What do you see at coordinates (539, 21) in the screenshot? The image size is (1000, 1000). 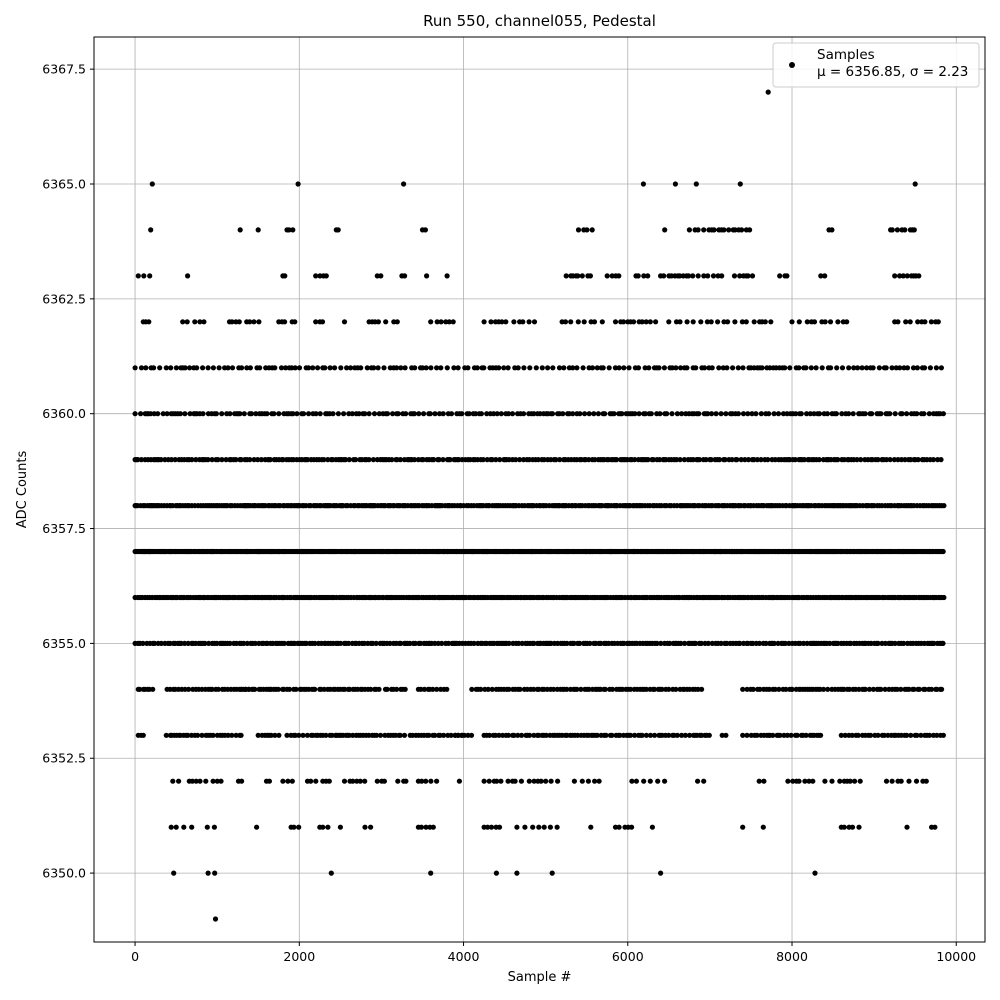 I see `chart-title: Run 550, channel055, Pedestal` at bounding box center [539, 21].